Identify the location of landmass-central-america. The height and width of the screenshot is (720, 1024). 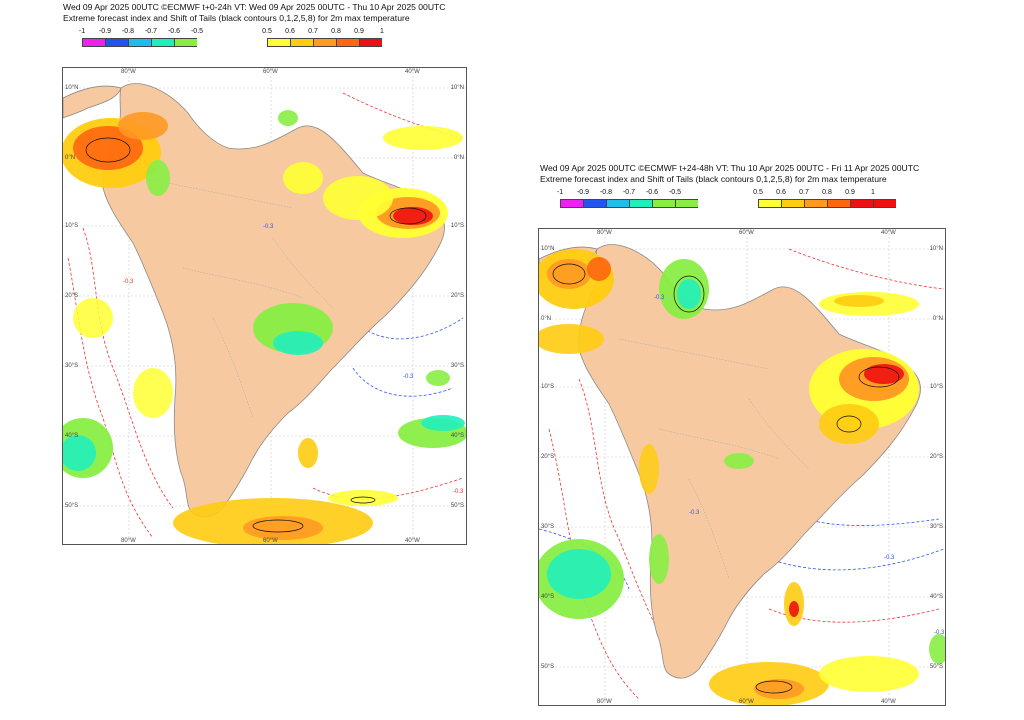
(92, 102).